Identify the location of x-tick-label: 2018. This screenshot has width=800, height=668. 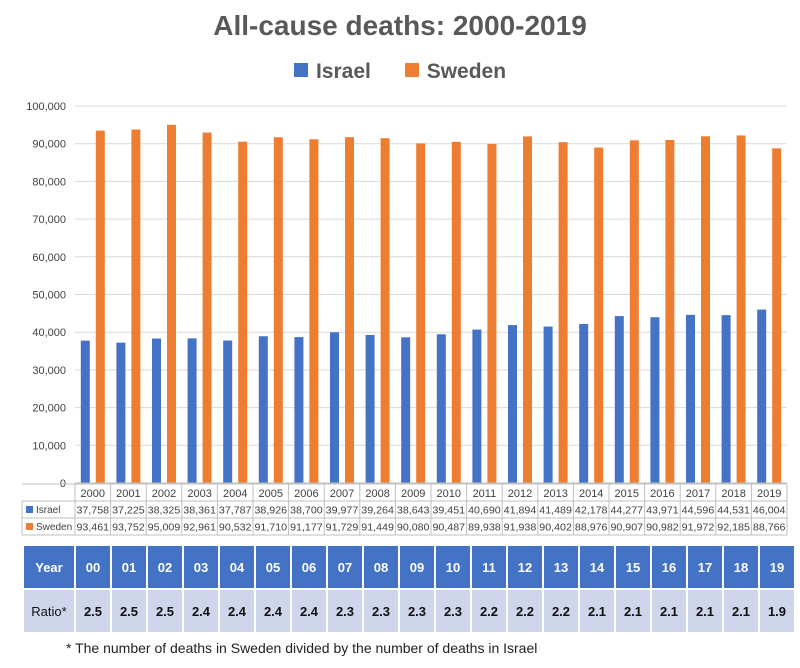
(733, 494).